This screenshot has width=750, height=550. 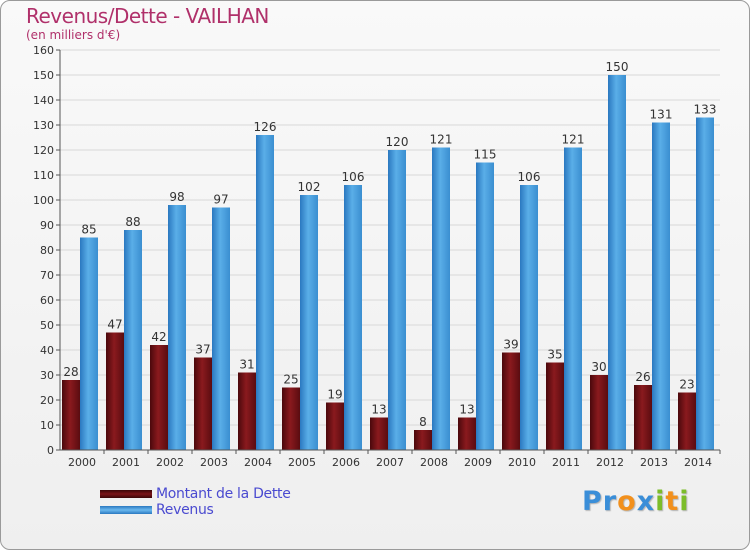 What do you see at coordinates (223, 494) in the screenshot?
I see `legend-label-dette: Montant de la Dette` at bounding box center [223, 494].